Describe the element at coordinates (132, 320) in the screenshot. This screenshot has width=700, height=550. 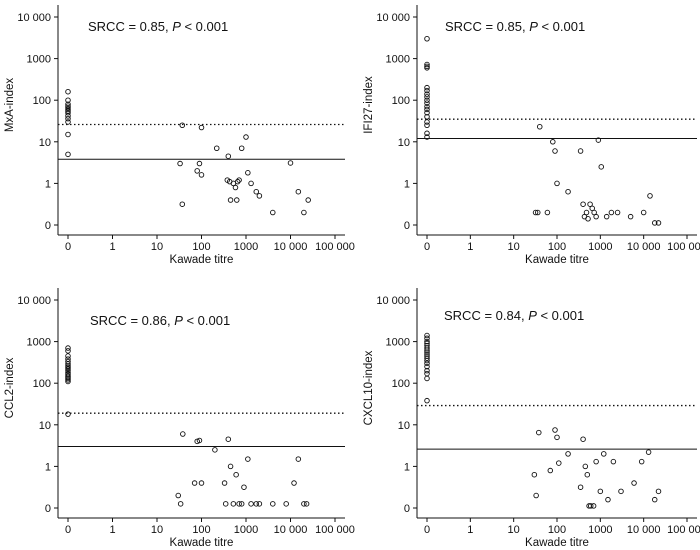
I see `annotation-prefix: SRCC = 0.86,` at that location.